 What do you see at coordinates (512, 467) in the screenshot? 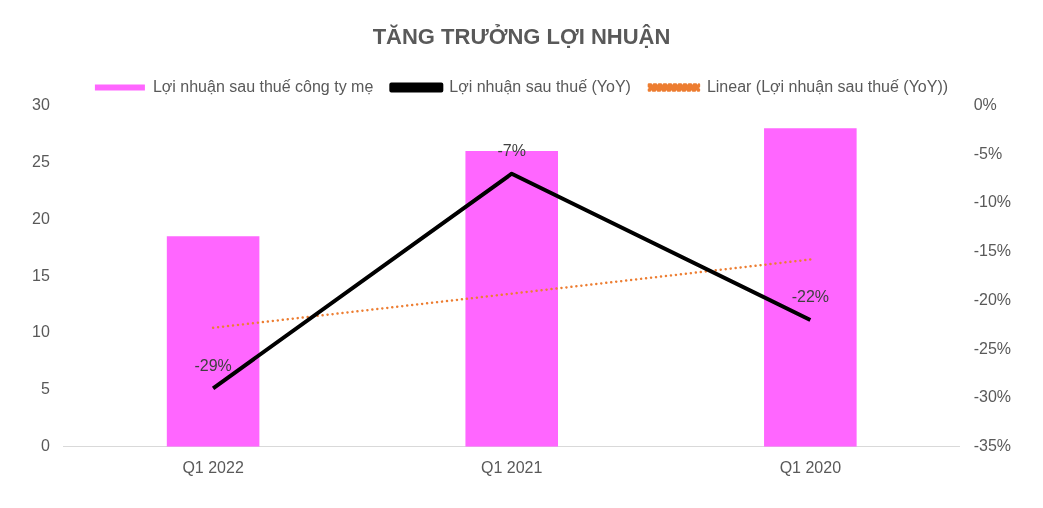
I see `x-tick-label: Q1 2021` at bounding box center [512, 467].